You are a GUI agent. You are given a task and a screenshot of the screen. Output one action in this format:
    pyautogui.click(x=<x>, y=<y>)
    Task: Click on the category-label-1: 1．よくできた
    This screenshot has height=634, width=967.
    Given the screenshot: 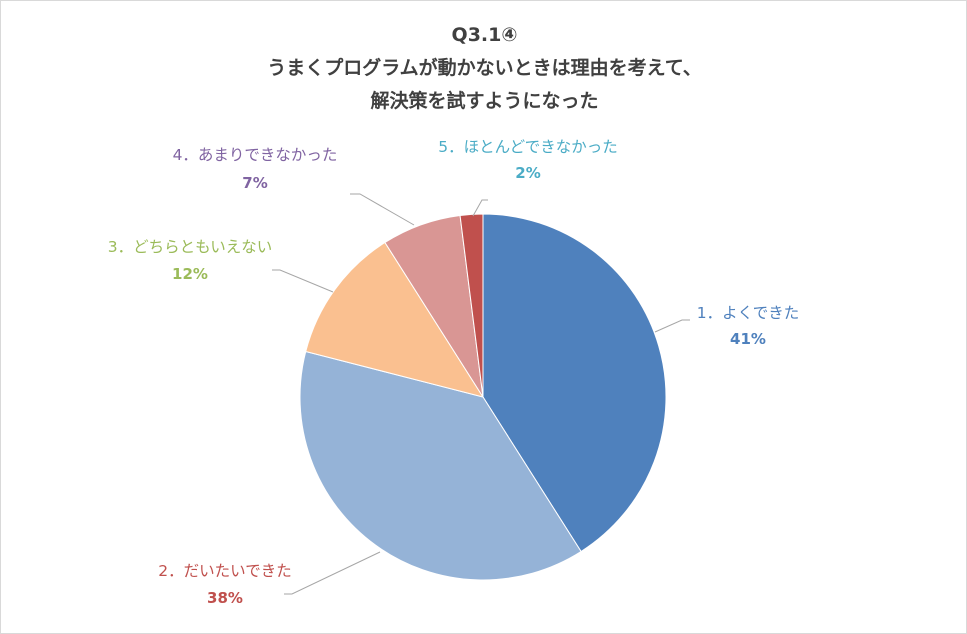 What is the action you would take?
    pyautogui.click(x=748, y=313)
    